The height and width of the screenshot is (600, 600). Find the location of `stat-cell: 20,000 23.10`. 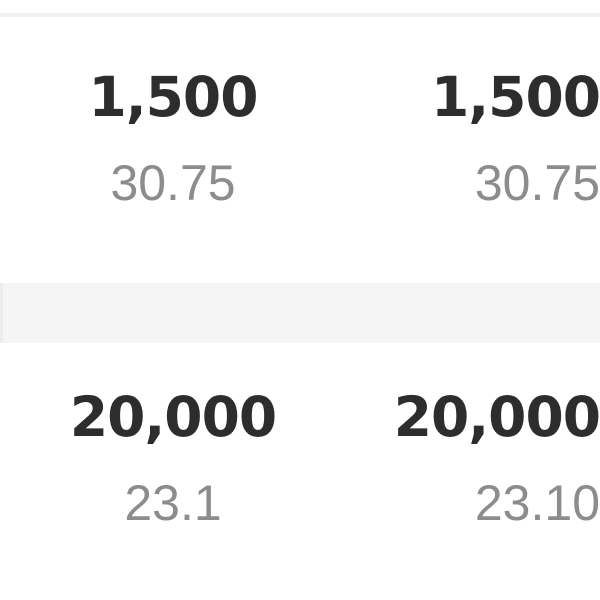

stat-cell: 20,000 23.10 is located at coordinates (485, 458).